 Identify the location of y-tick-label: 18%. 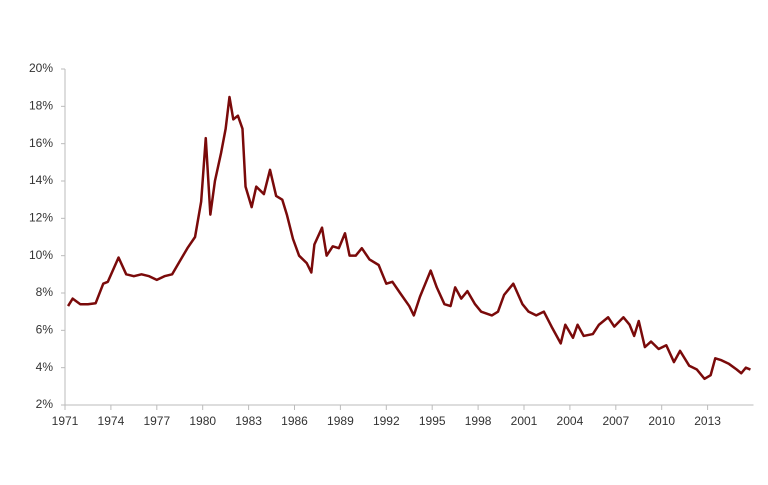
(41, 106).